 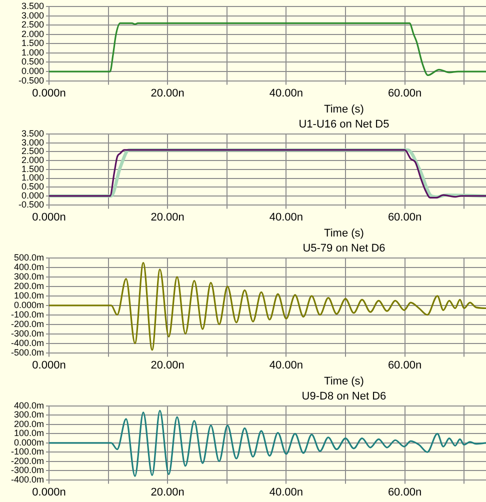 I want to click on chart-title: U1-U16 on Net D5, so click(x=344, y=124).